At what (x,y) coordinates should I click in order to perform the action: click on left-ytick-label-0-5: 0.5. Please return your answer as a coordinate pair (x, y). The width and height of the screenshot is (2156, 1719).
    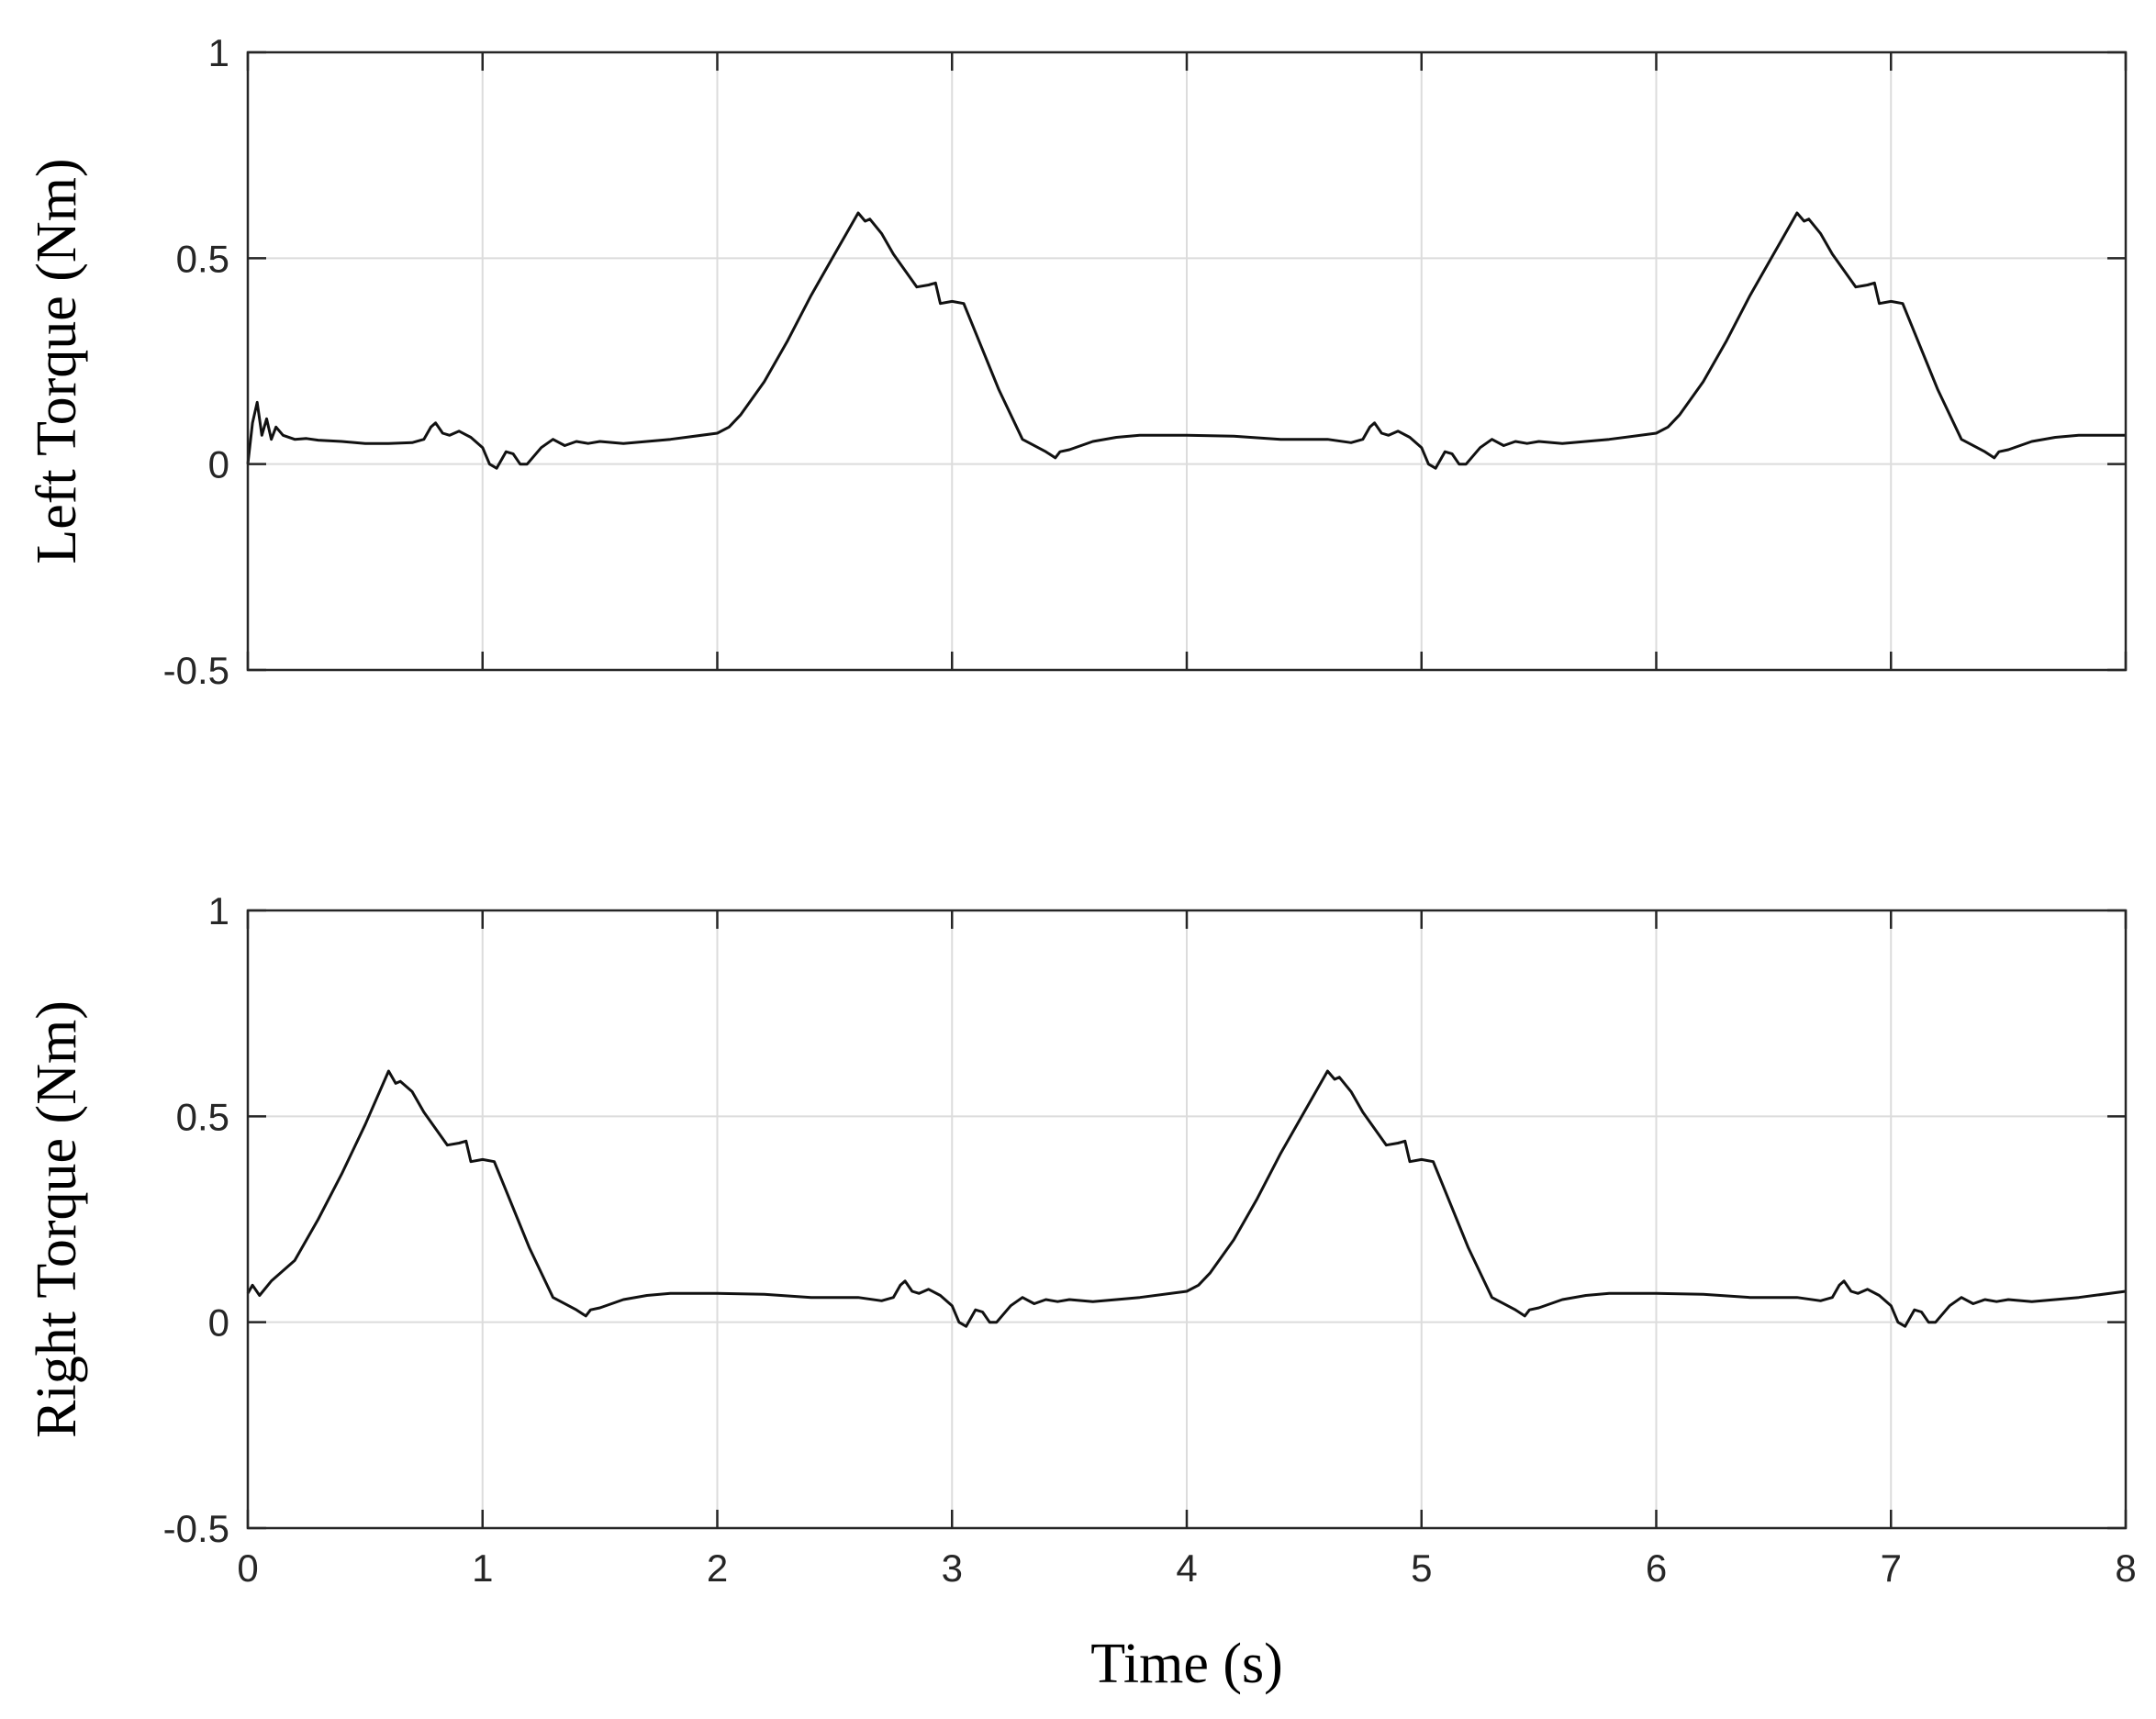
    Looking at the image, I should click on (202, 258).